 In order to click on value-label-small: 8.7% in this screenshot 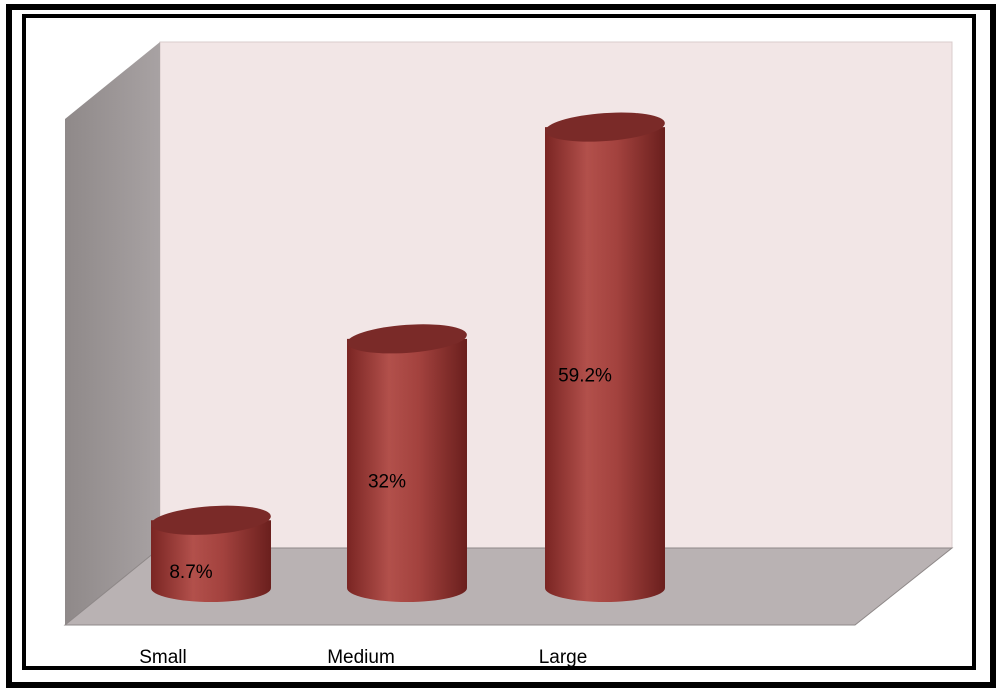, I will do `click(190, 572)`.